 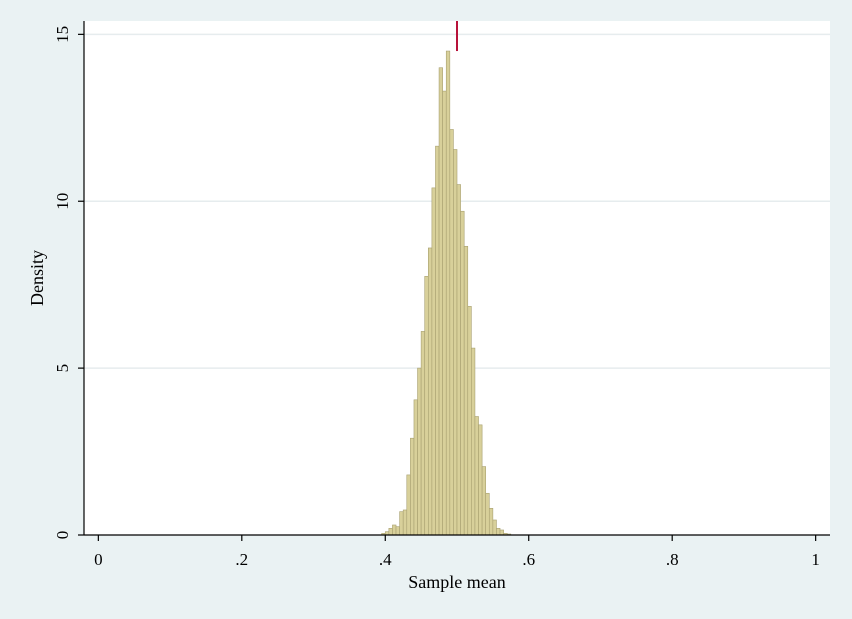 What do you see at coordinates (62, 34) in the screenshot?
I see `y-tick-label: 15` at bounding box center [62, 34].